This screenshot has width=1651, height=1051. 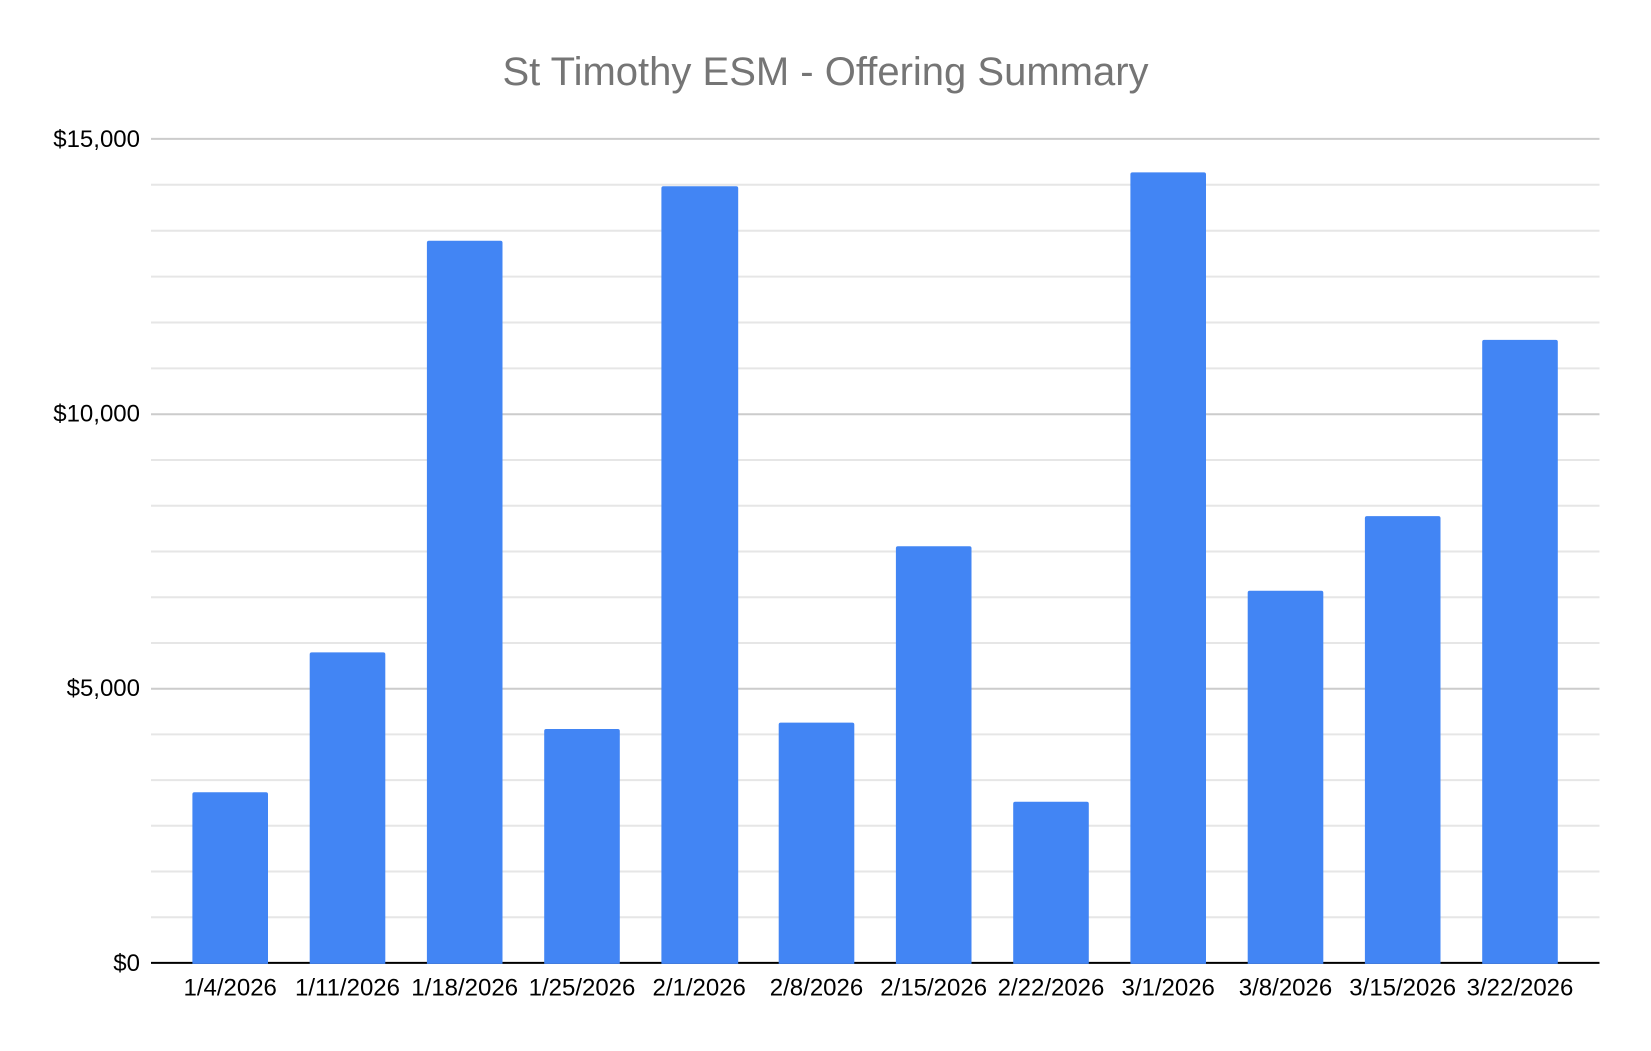 I want to click on svg-text: 3/22/2026, so click(x=1520, y=988).